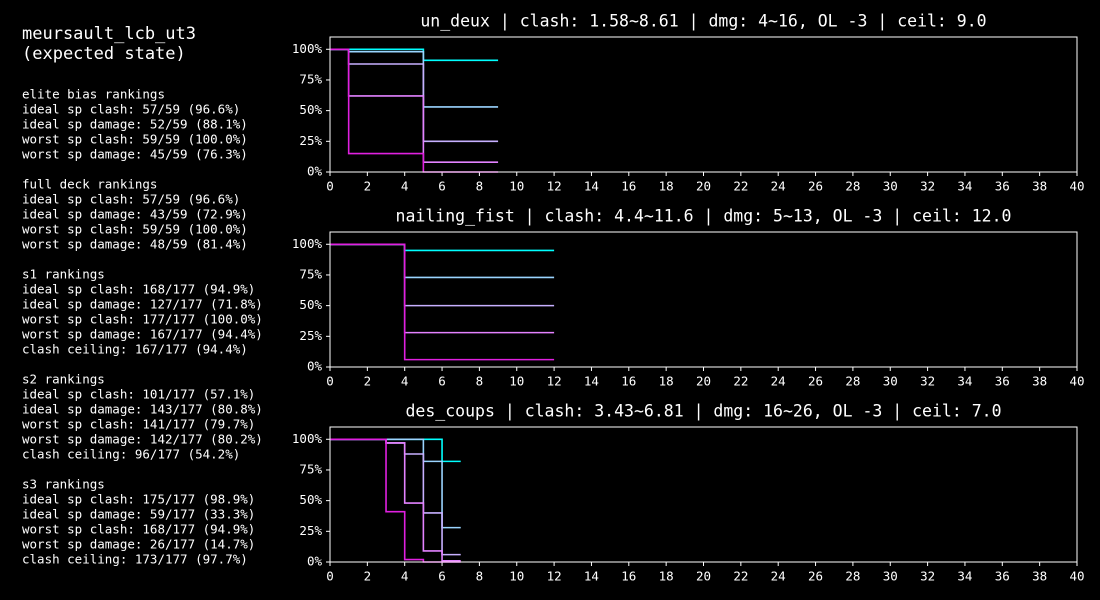  Describe the element at coordinates (442, 381) in the screenshot. I see `x-tick-label: 6` at that location.